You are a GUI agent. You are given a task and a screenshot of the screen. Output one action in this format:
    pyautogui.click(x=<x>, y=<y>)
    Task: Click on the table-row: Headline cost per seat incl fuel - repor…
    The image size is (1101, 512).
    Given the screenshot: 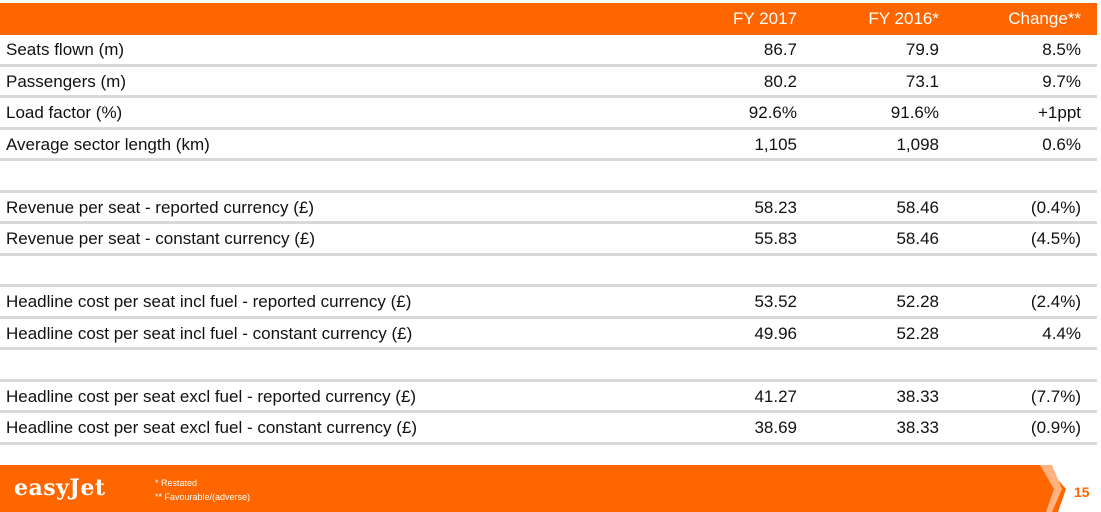 What is the action you would take?
    pyautogui.click(x=548, y=303)
    